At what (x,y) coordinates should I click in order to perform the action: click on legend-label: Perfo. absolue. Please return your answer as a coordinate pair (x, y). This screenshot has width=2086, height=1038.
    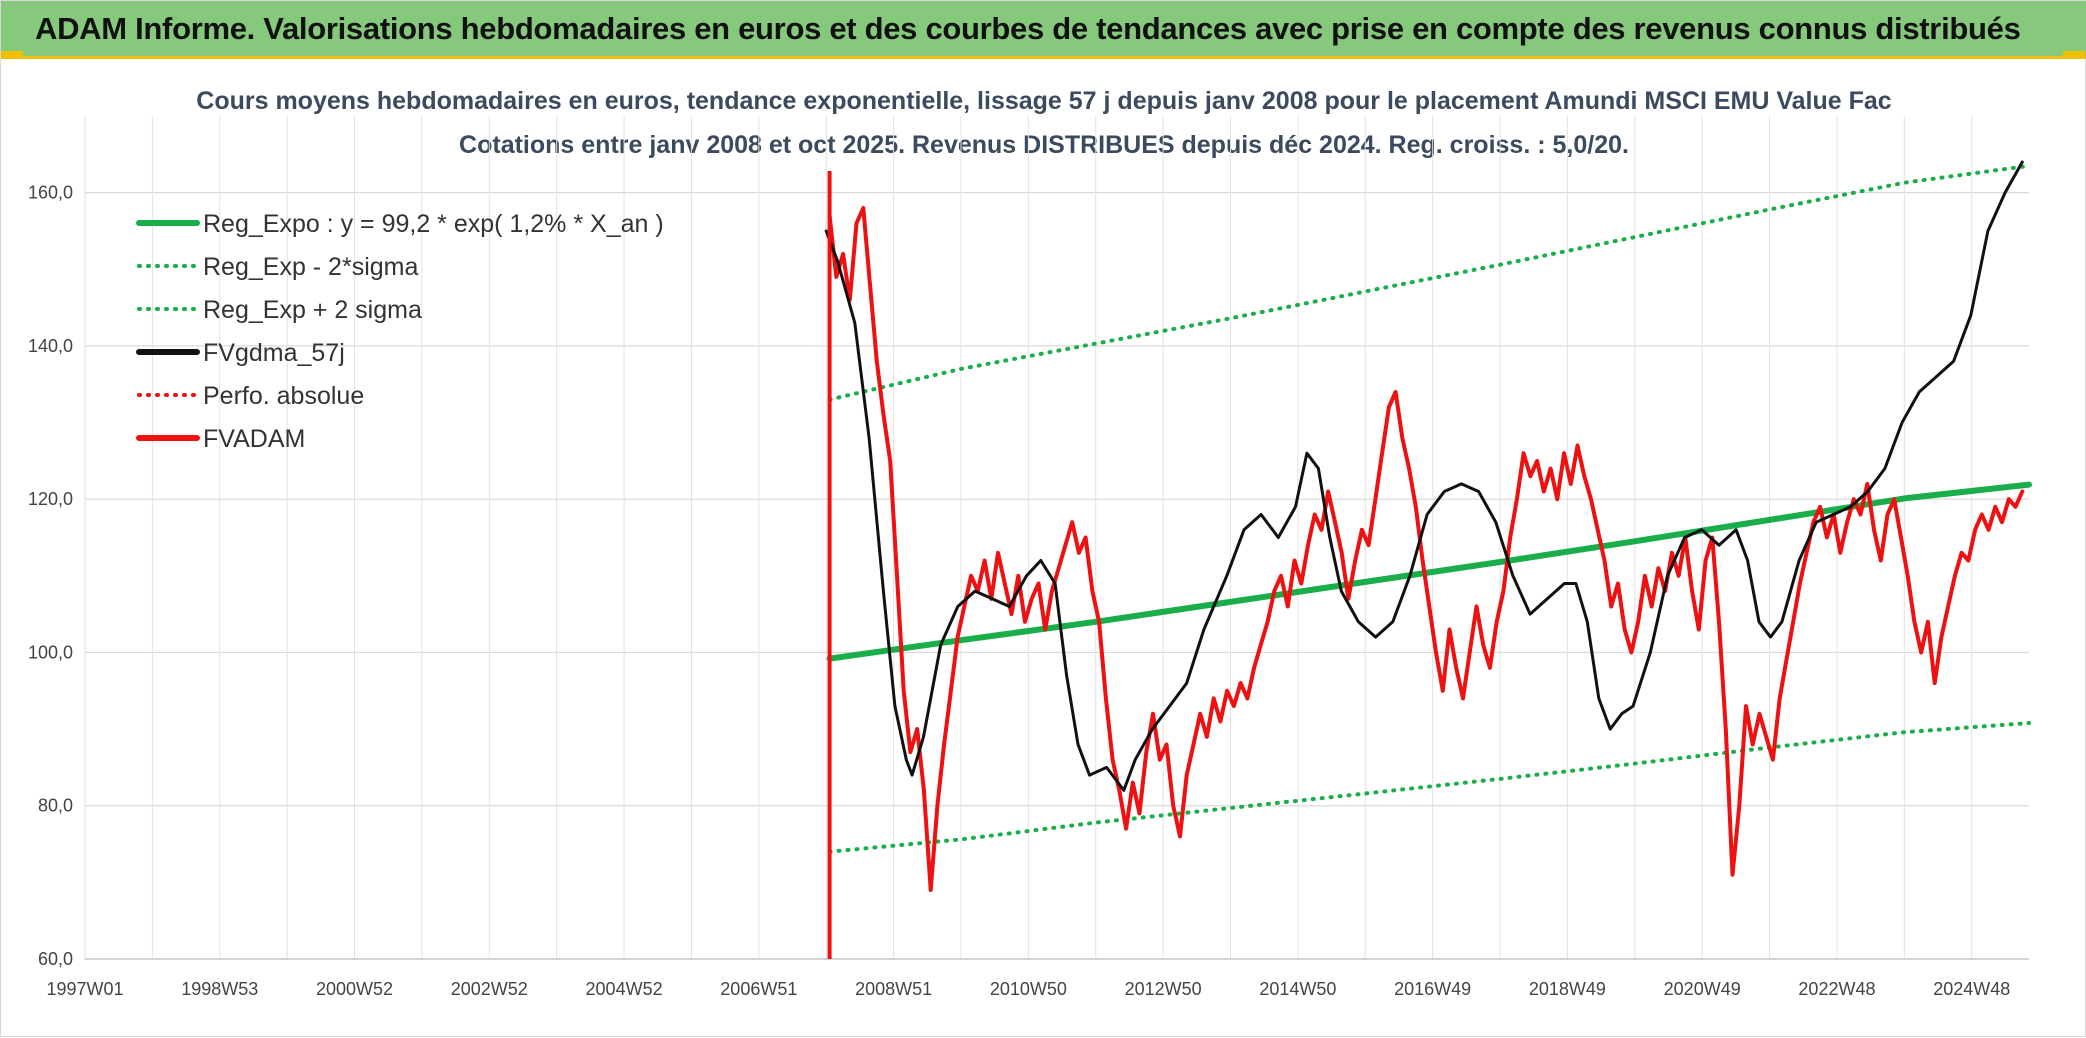
    Looking at the image, I should click on (283, 396).